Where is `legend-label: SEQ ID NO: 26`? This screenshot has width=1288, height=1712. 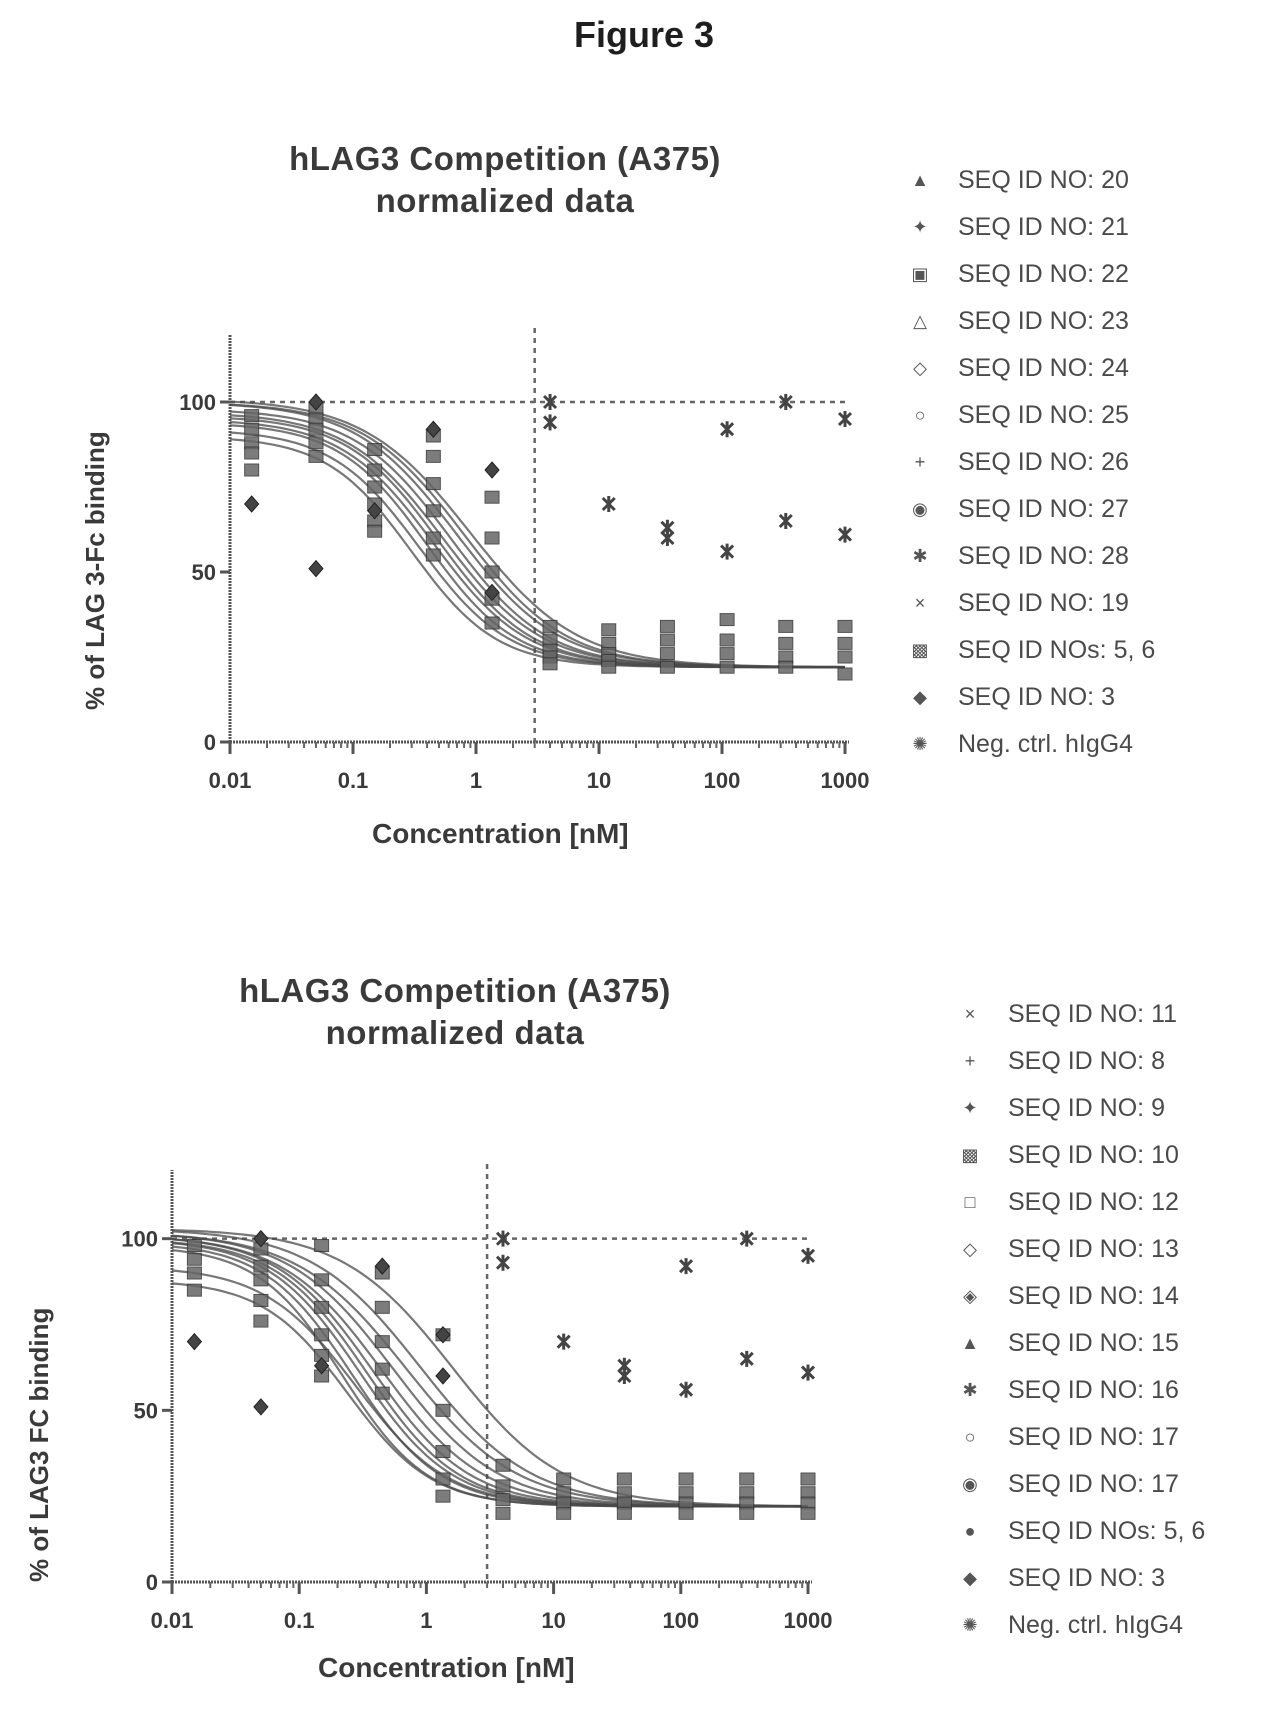
legend-label: SEQ ID NO: 26 is located at coordinates (1043, 462).